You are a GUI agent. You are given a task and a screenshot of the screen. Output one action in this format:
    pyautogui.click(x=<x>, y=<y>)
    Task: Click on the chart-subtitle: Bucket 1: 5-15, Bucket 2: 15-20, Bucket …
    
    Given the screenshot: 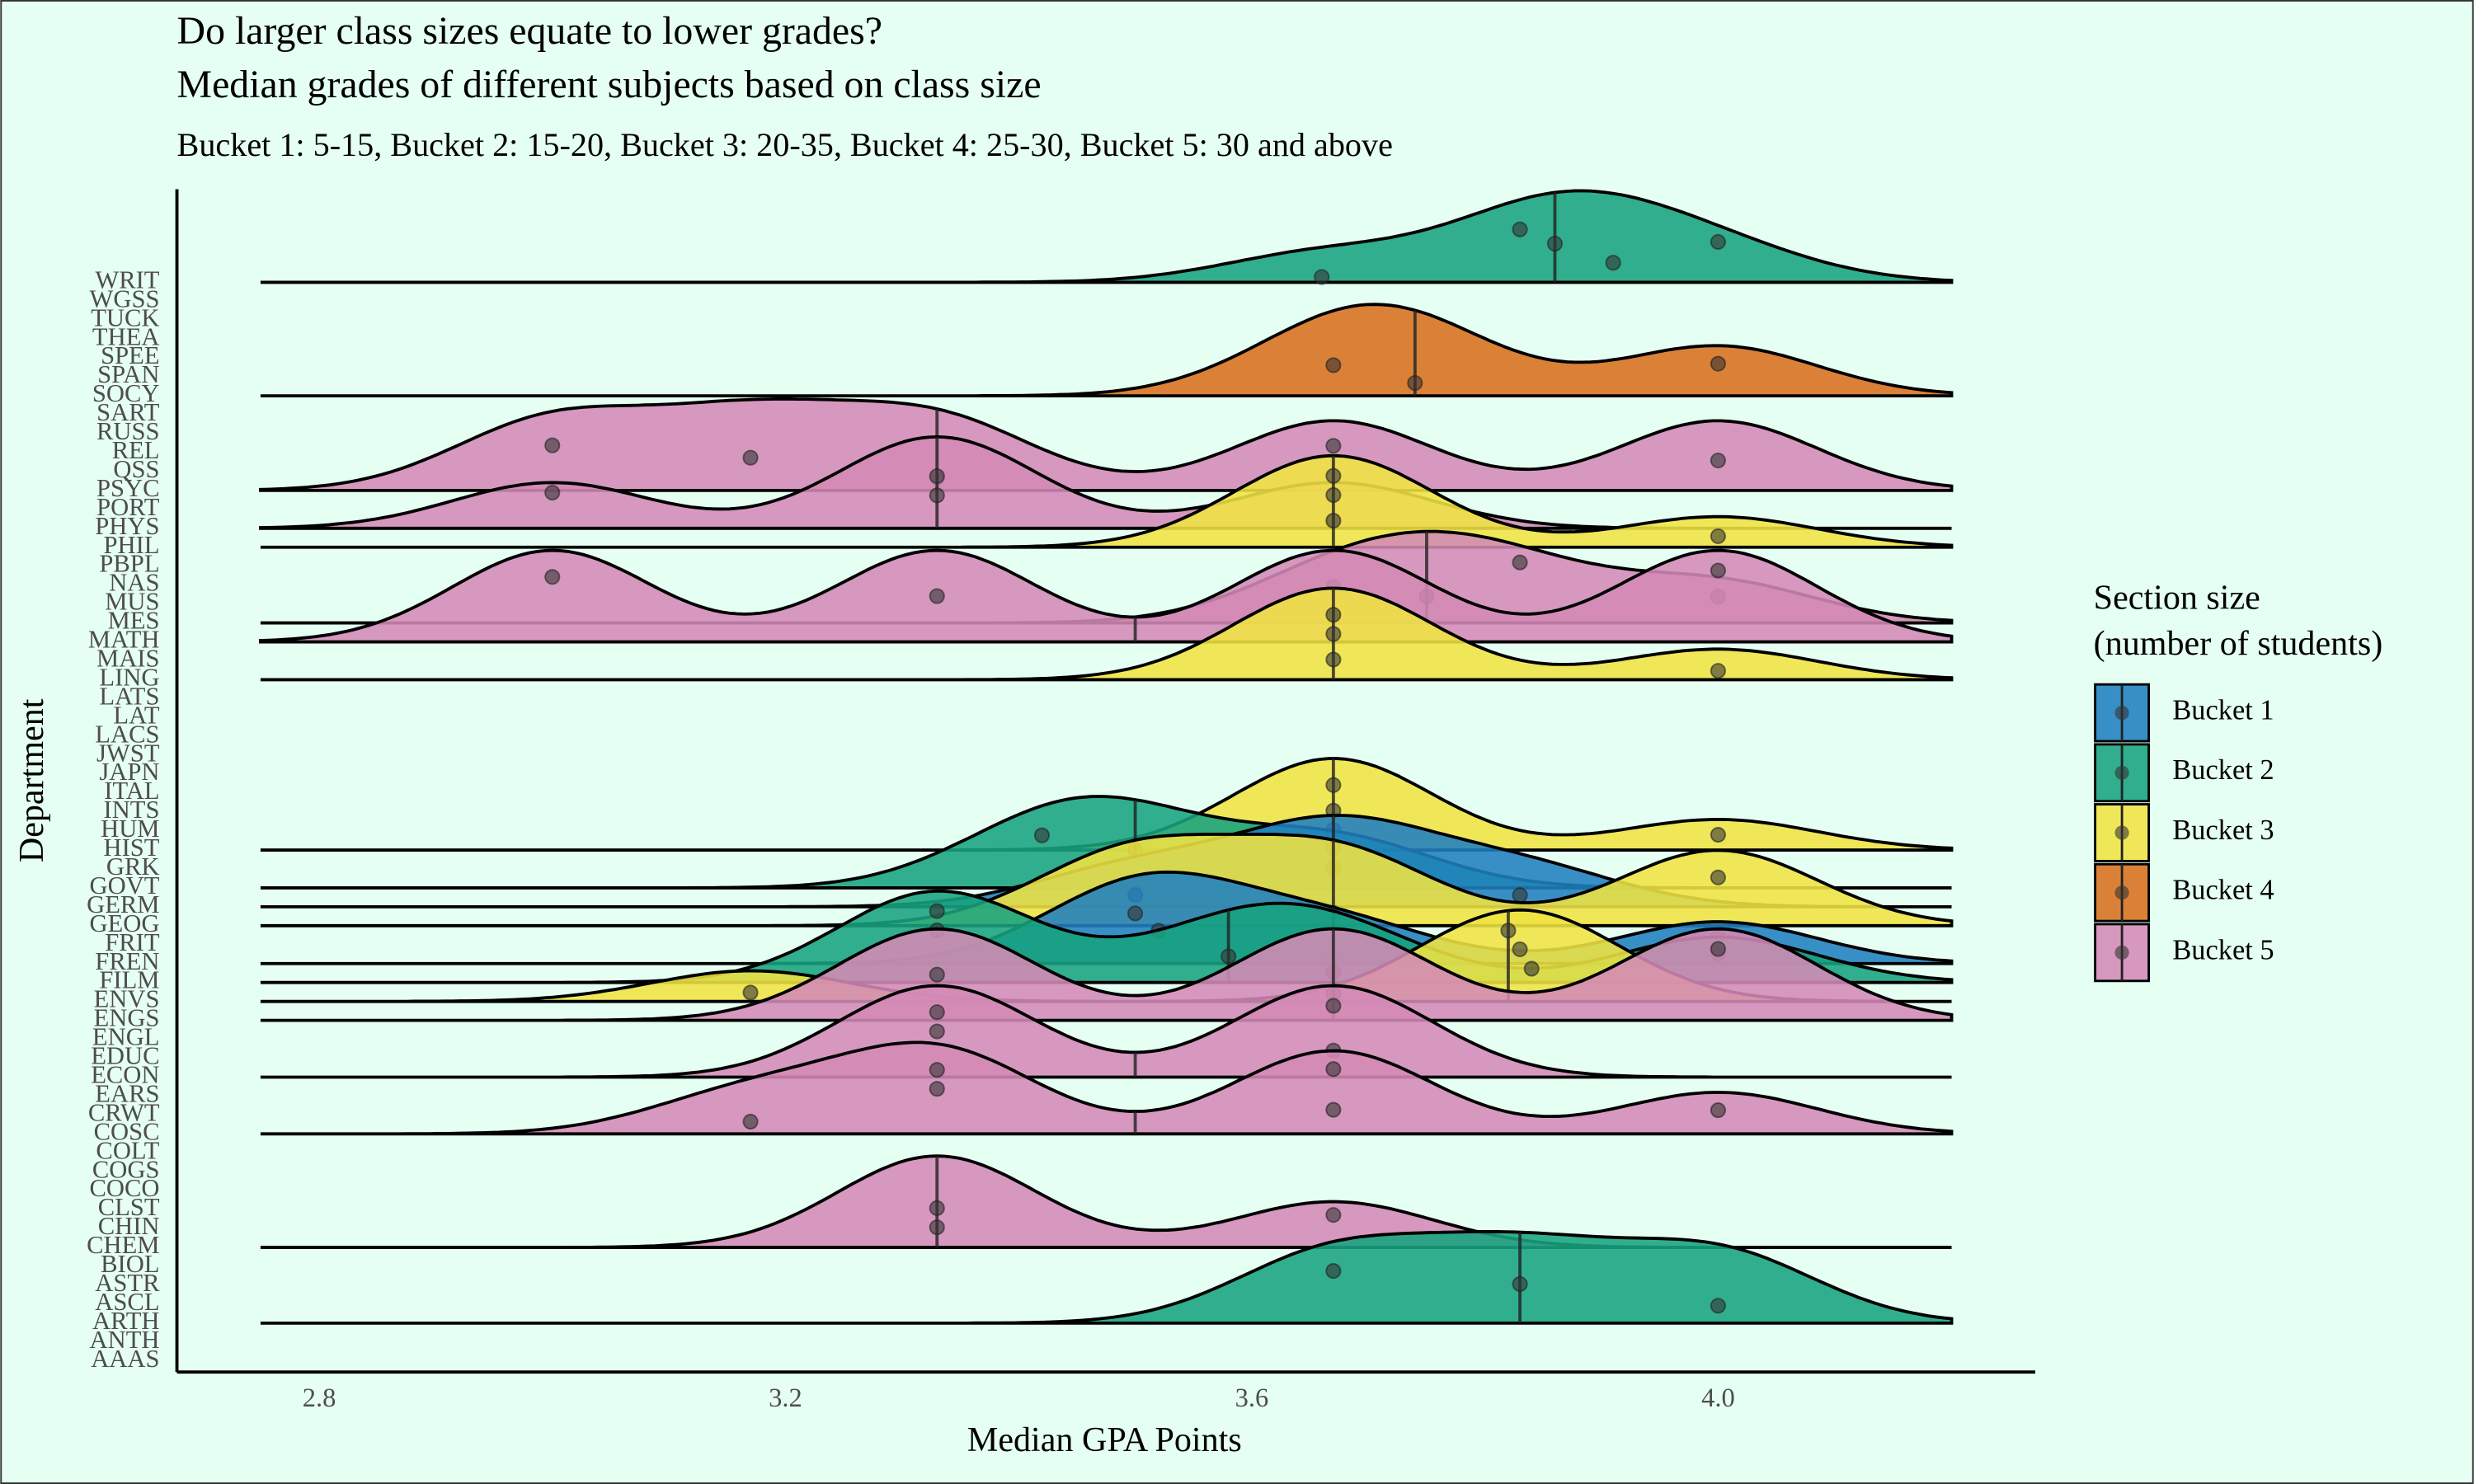 What is the action you would take?
    pyautogui.click(x=785, y=144)
    